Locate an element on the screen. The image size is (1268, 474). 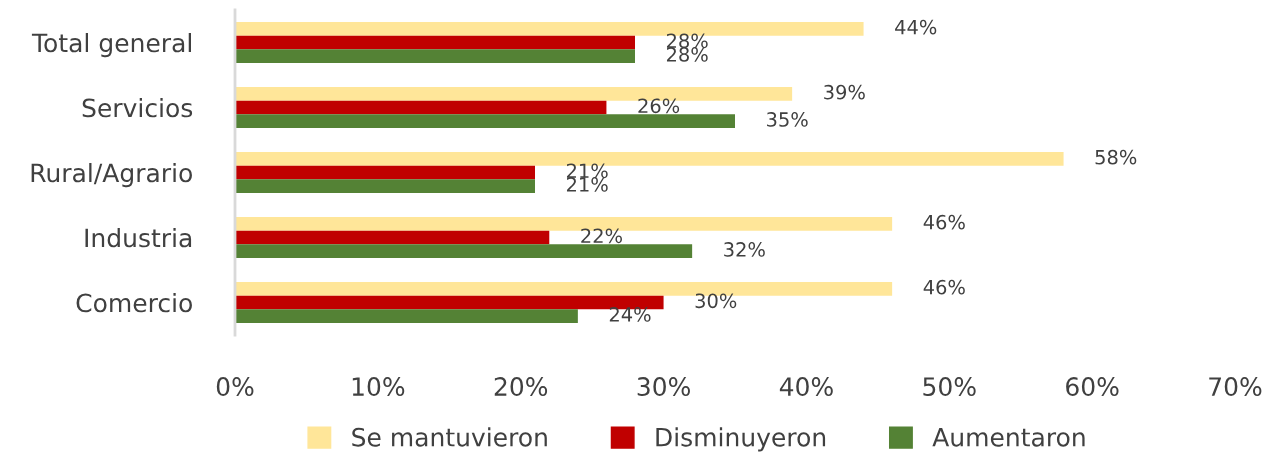
data-label: 26% is located at coordinates (659, 106).